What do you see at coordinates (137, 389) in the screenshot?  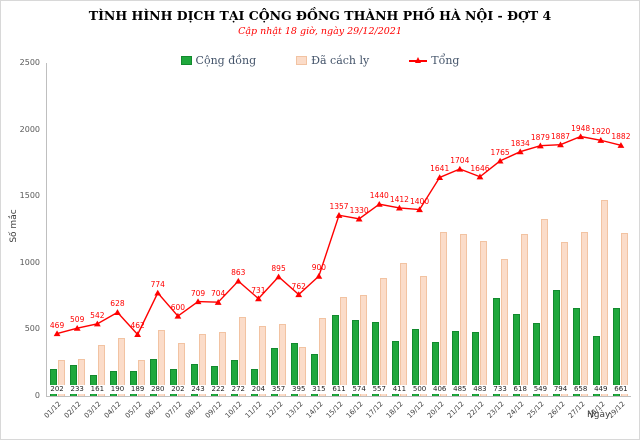 I see `bar-value-label: 189` at bounding box center [137, 389].